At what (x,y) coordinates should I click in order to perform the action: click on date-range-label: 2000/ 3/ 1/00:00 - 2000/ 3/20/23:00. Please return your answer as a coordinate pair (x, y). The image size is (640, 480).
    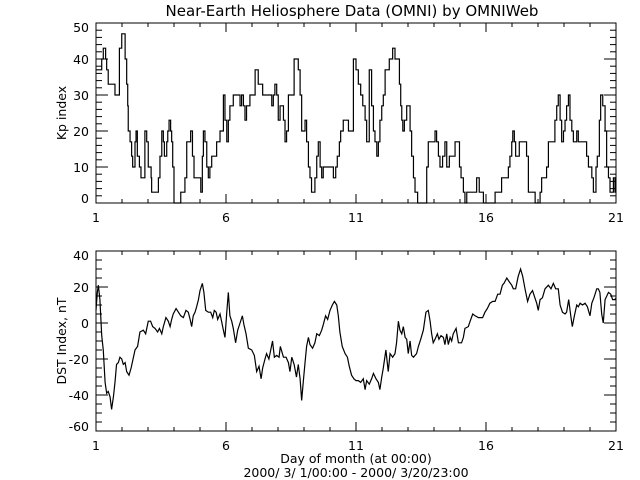
    Looking at the image, I should click on (355, 472).